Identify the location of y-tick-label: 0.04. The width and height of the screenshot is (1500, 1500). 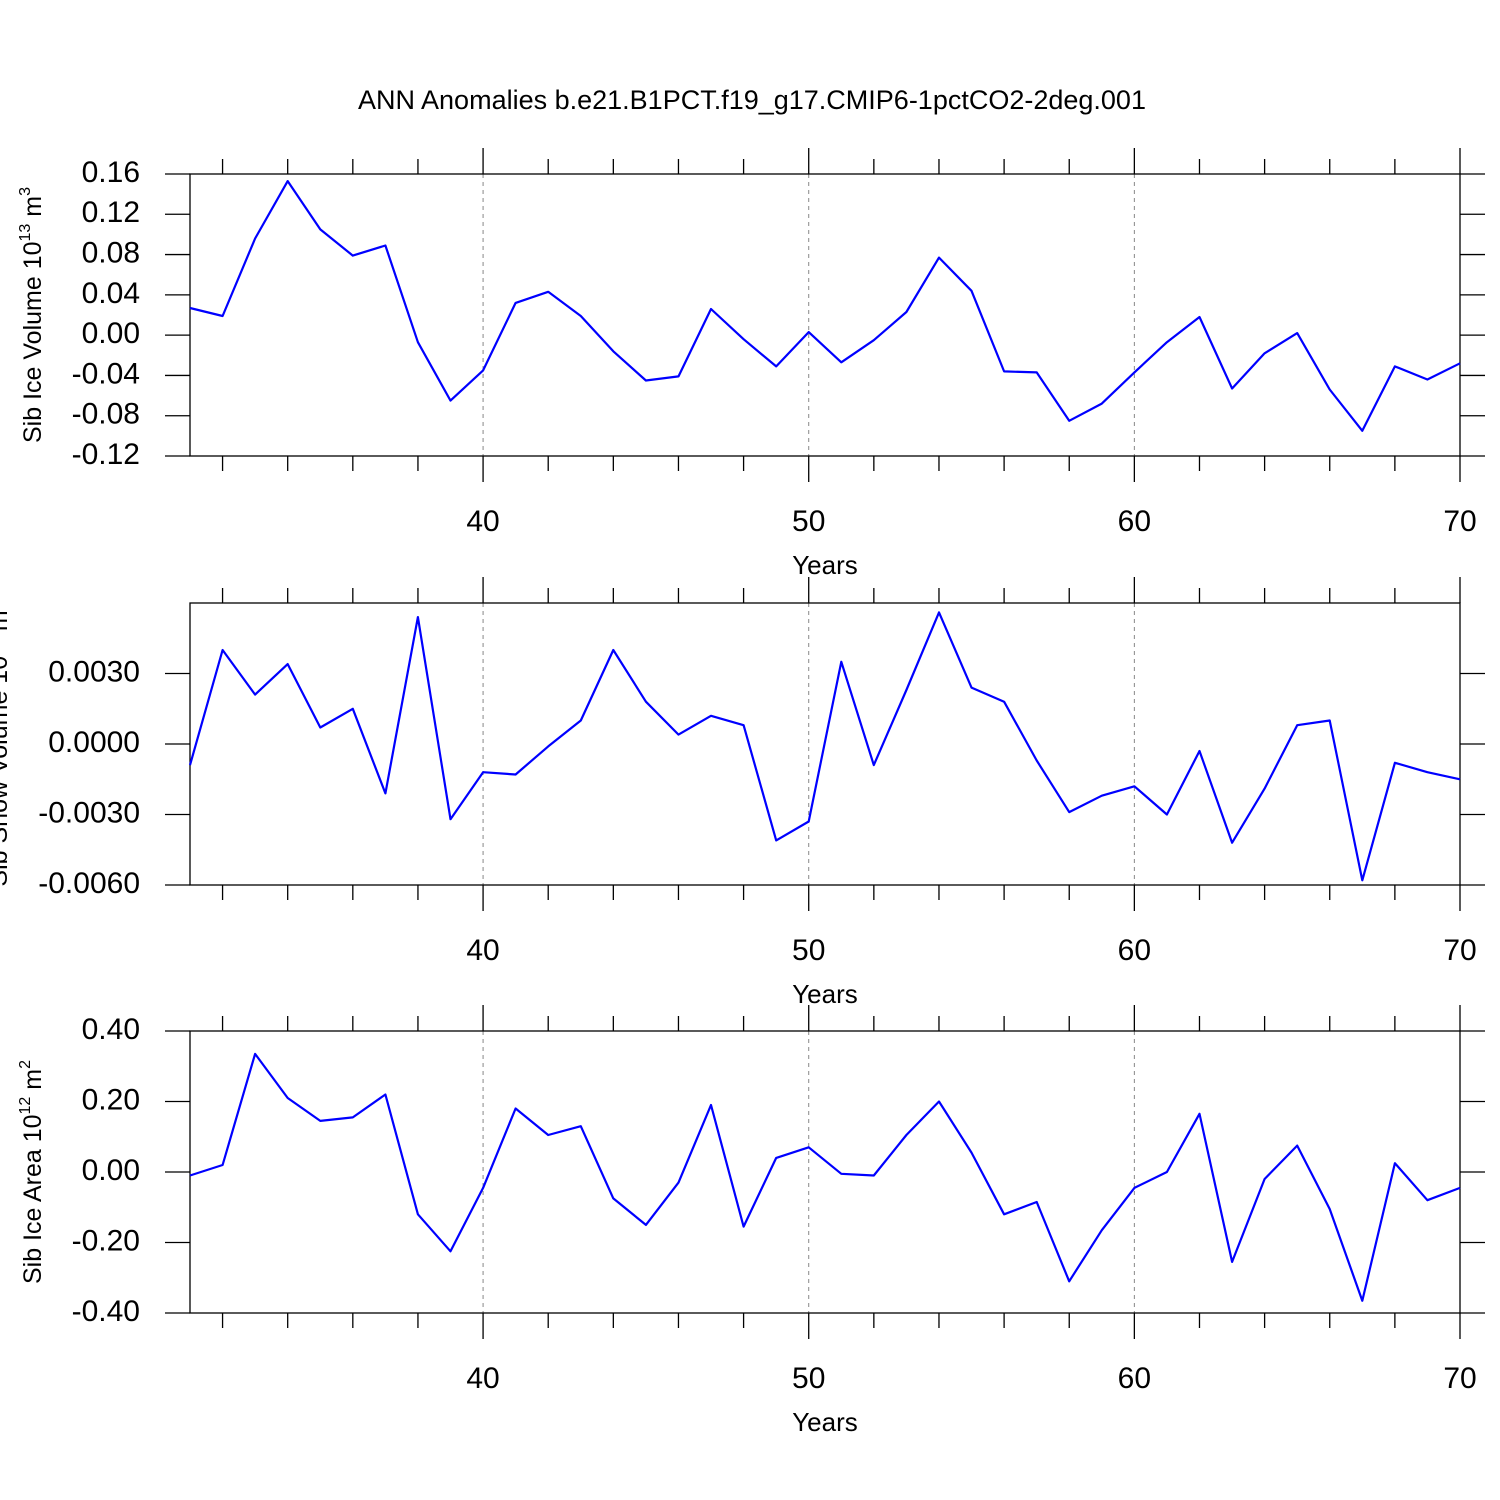
(111, 293).